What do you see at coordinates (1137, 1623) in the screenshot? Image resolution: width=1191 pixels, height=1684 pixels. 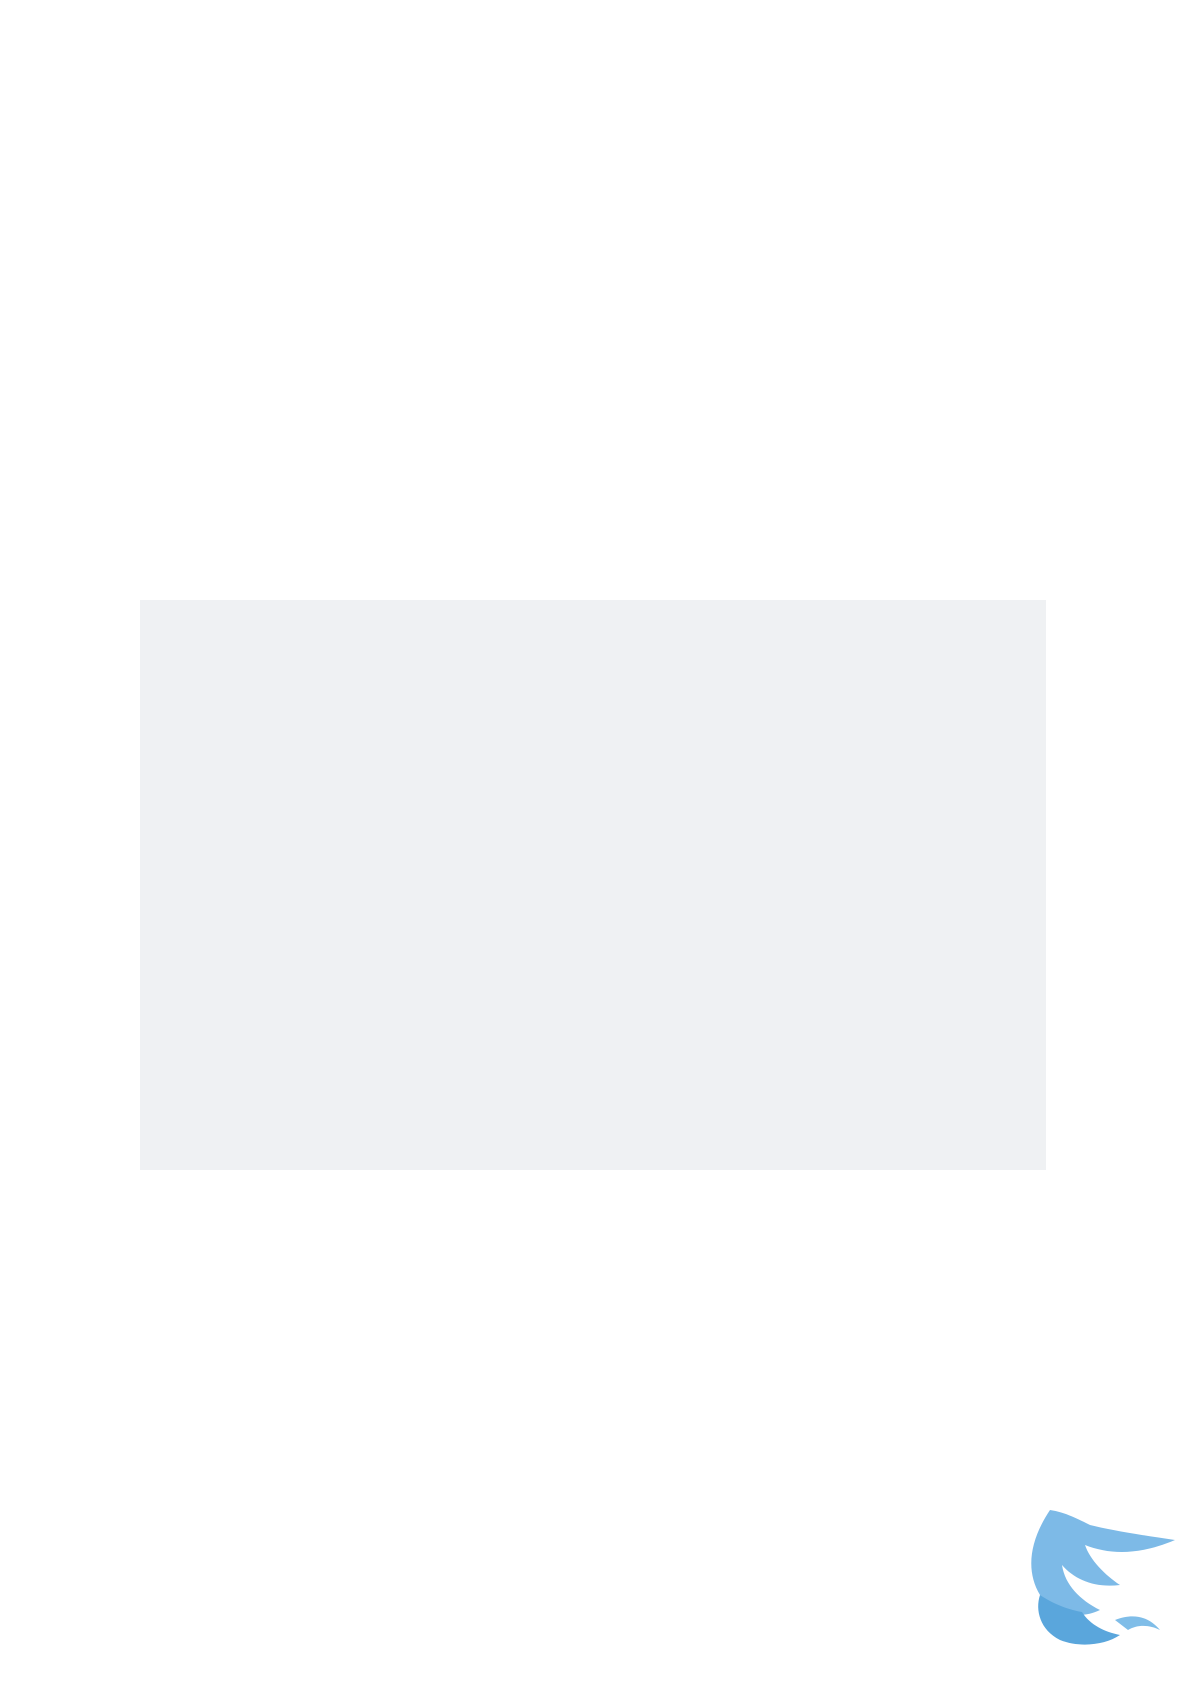 I see `logo-tail` at bounding box center [1137, 1623].